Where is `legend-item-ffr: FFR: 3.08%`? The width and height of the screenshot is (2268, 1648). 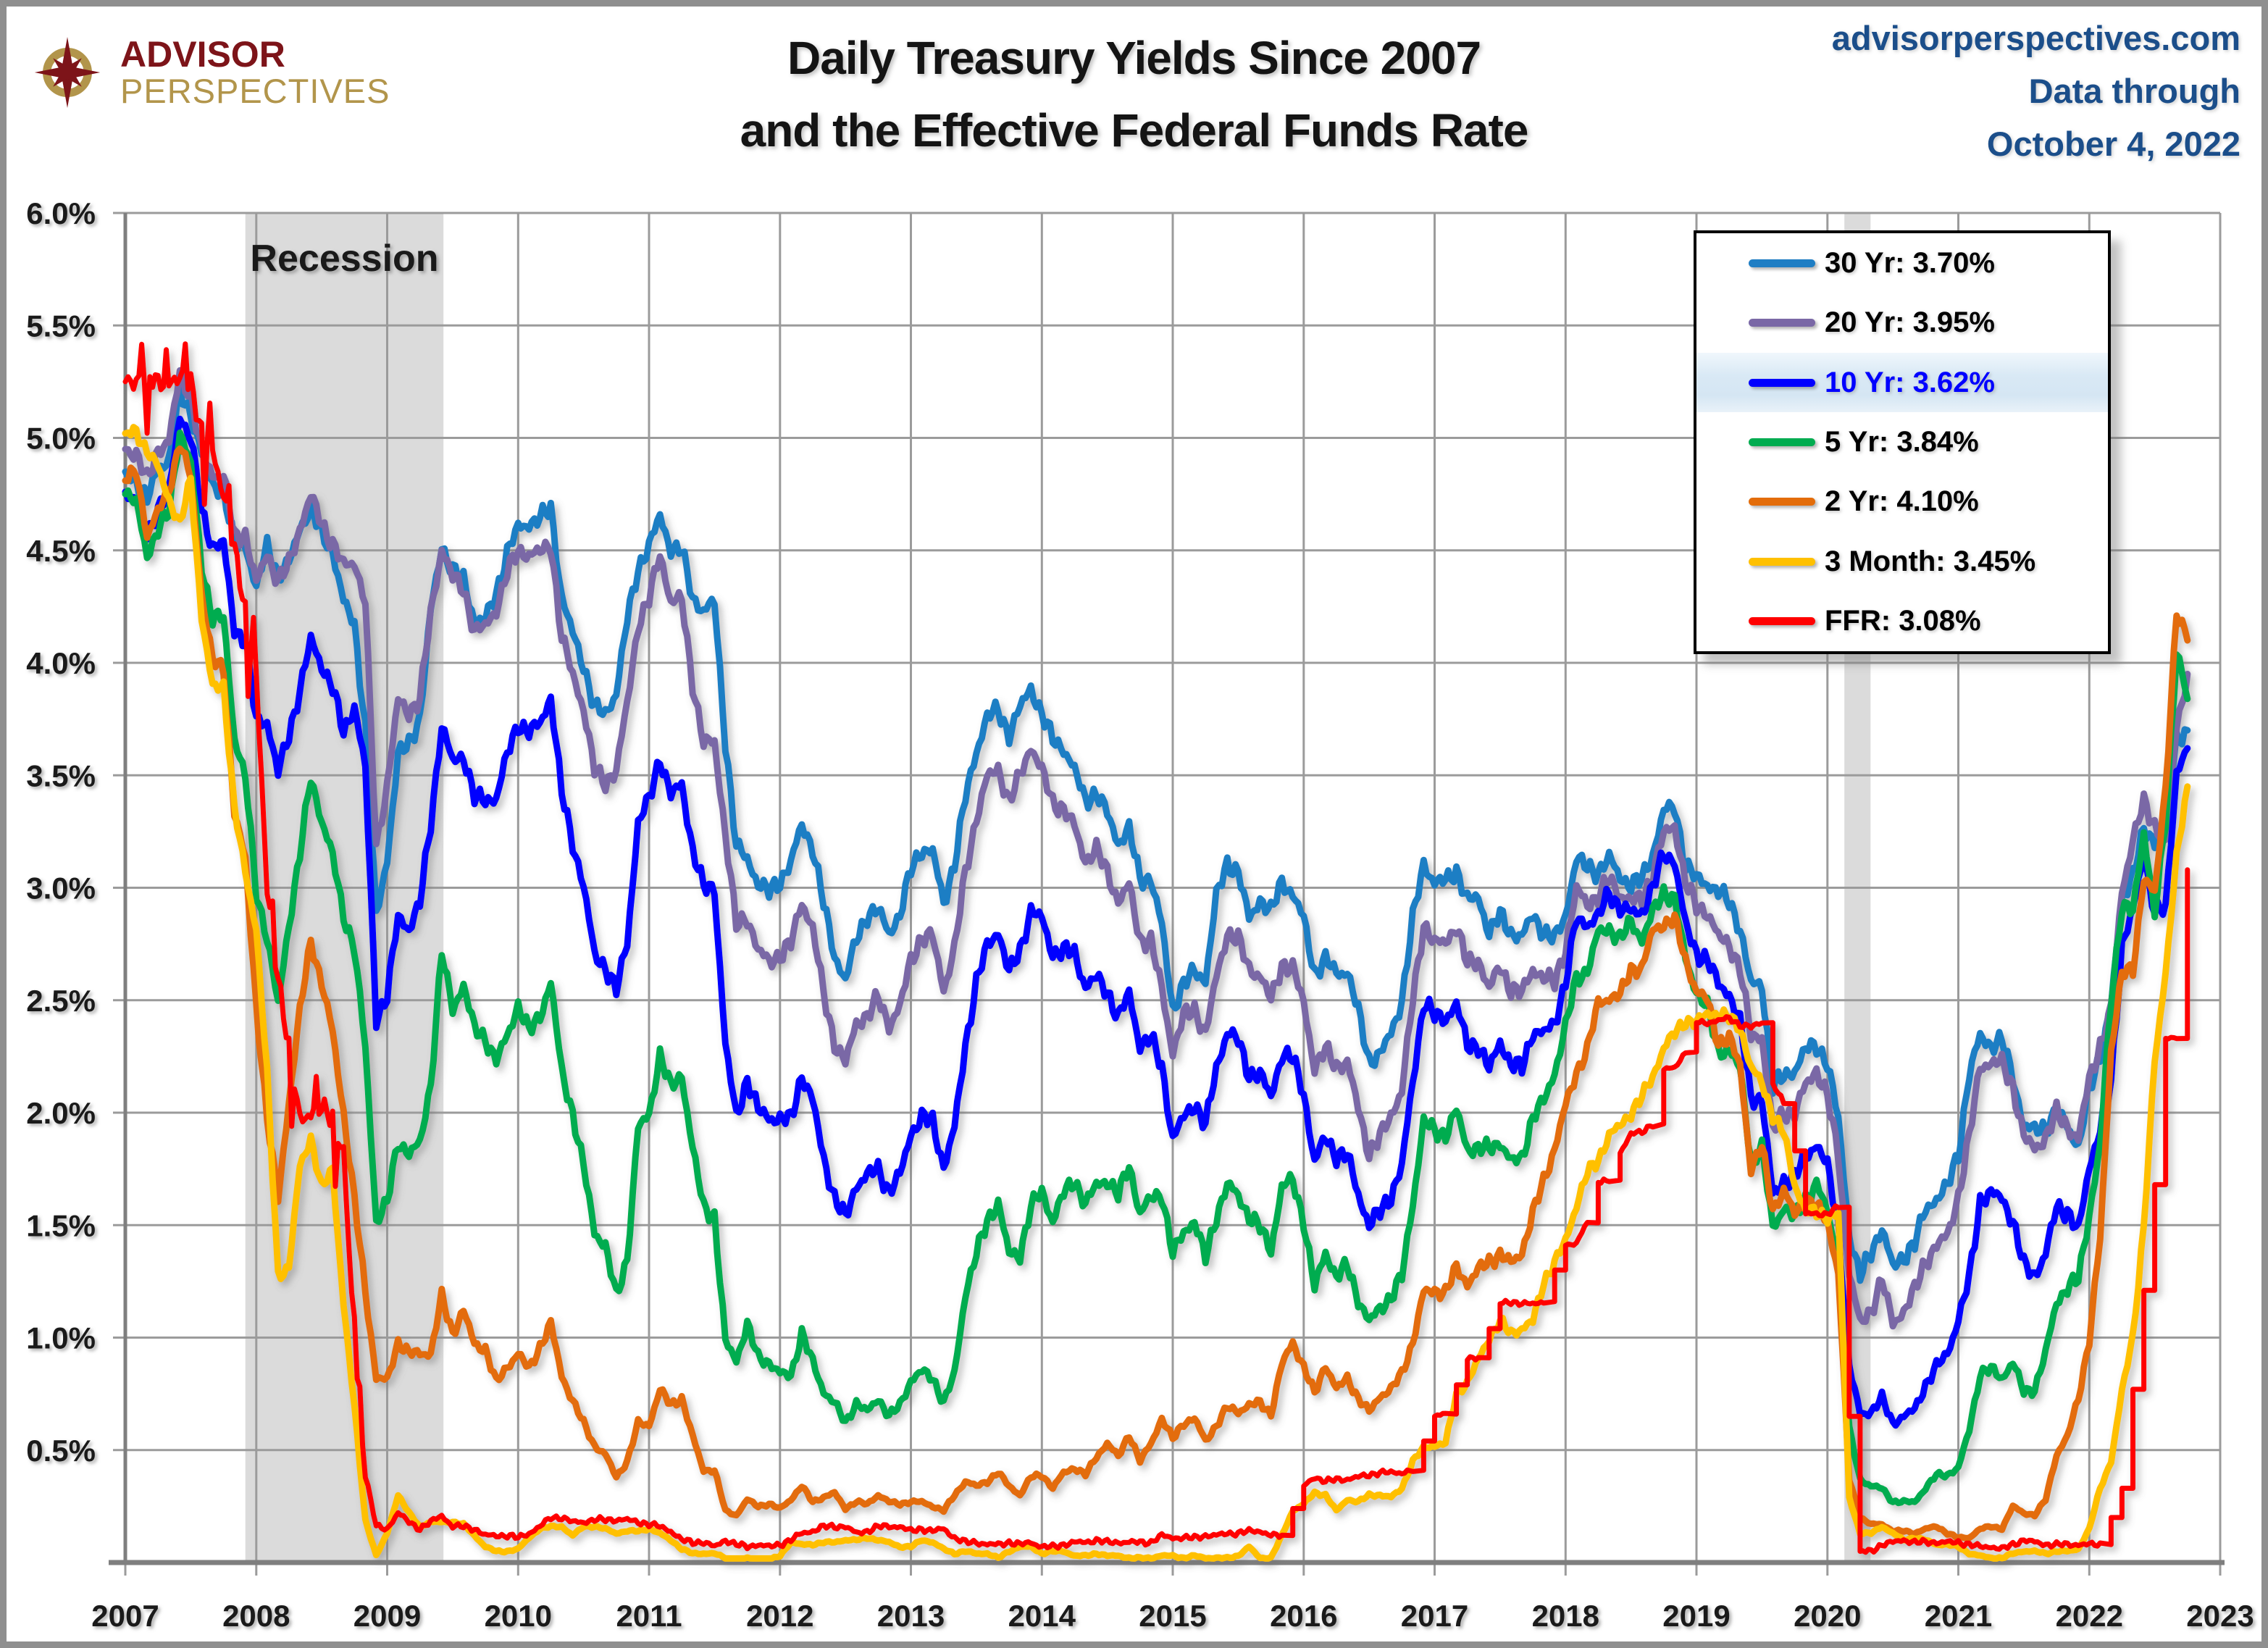 legend-item-ffr: FFR: 3.08% is located at coordinates (1902, 621).